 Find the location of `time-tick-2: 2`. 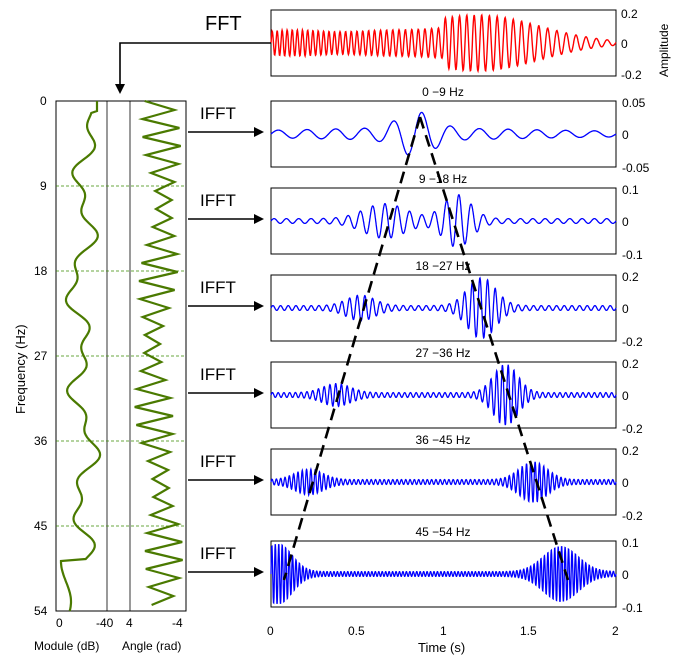

time-tick-2: 2 is located at coordinates (615, 631).